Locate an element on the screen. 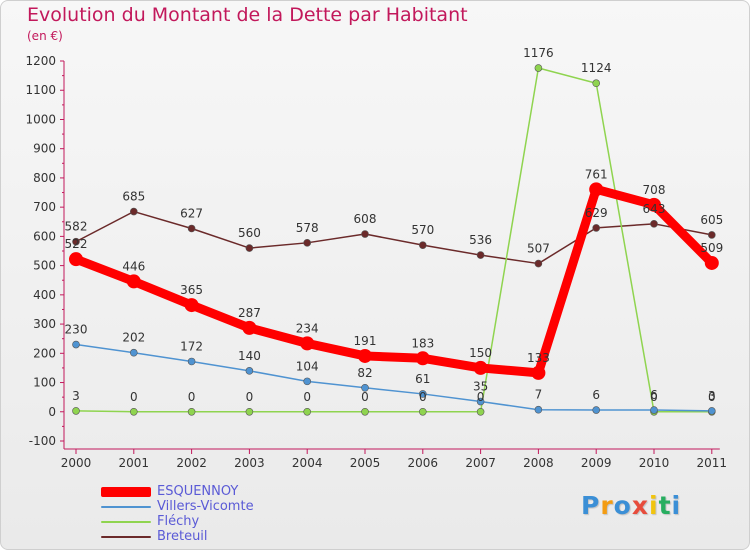  data-label-esquennoy: 761 is located at coordinates (596, 174).